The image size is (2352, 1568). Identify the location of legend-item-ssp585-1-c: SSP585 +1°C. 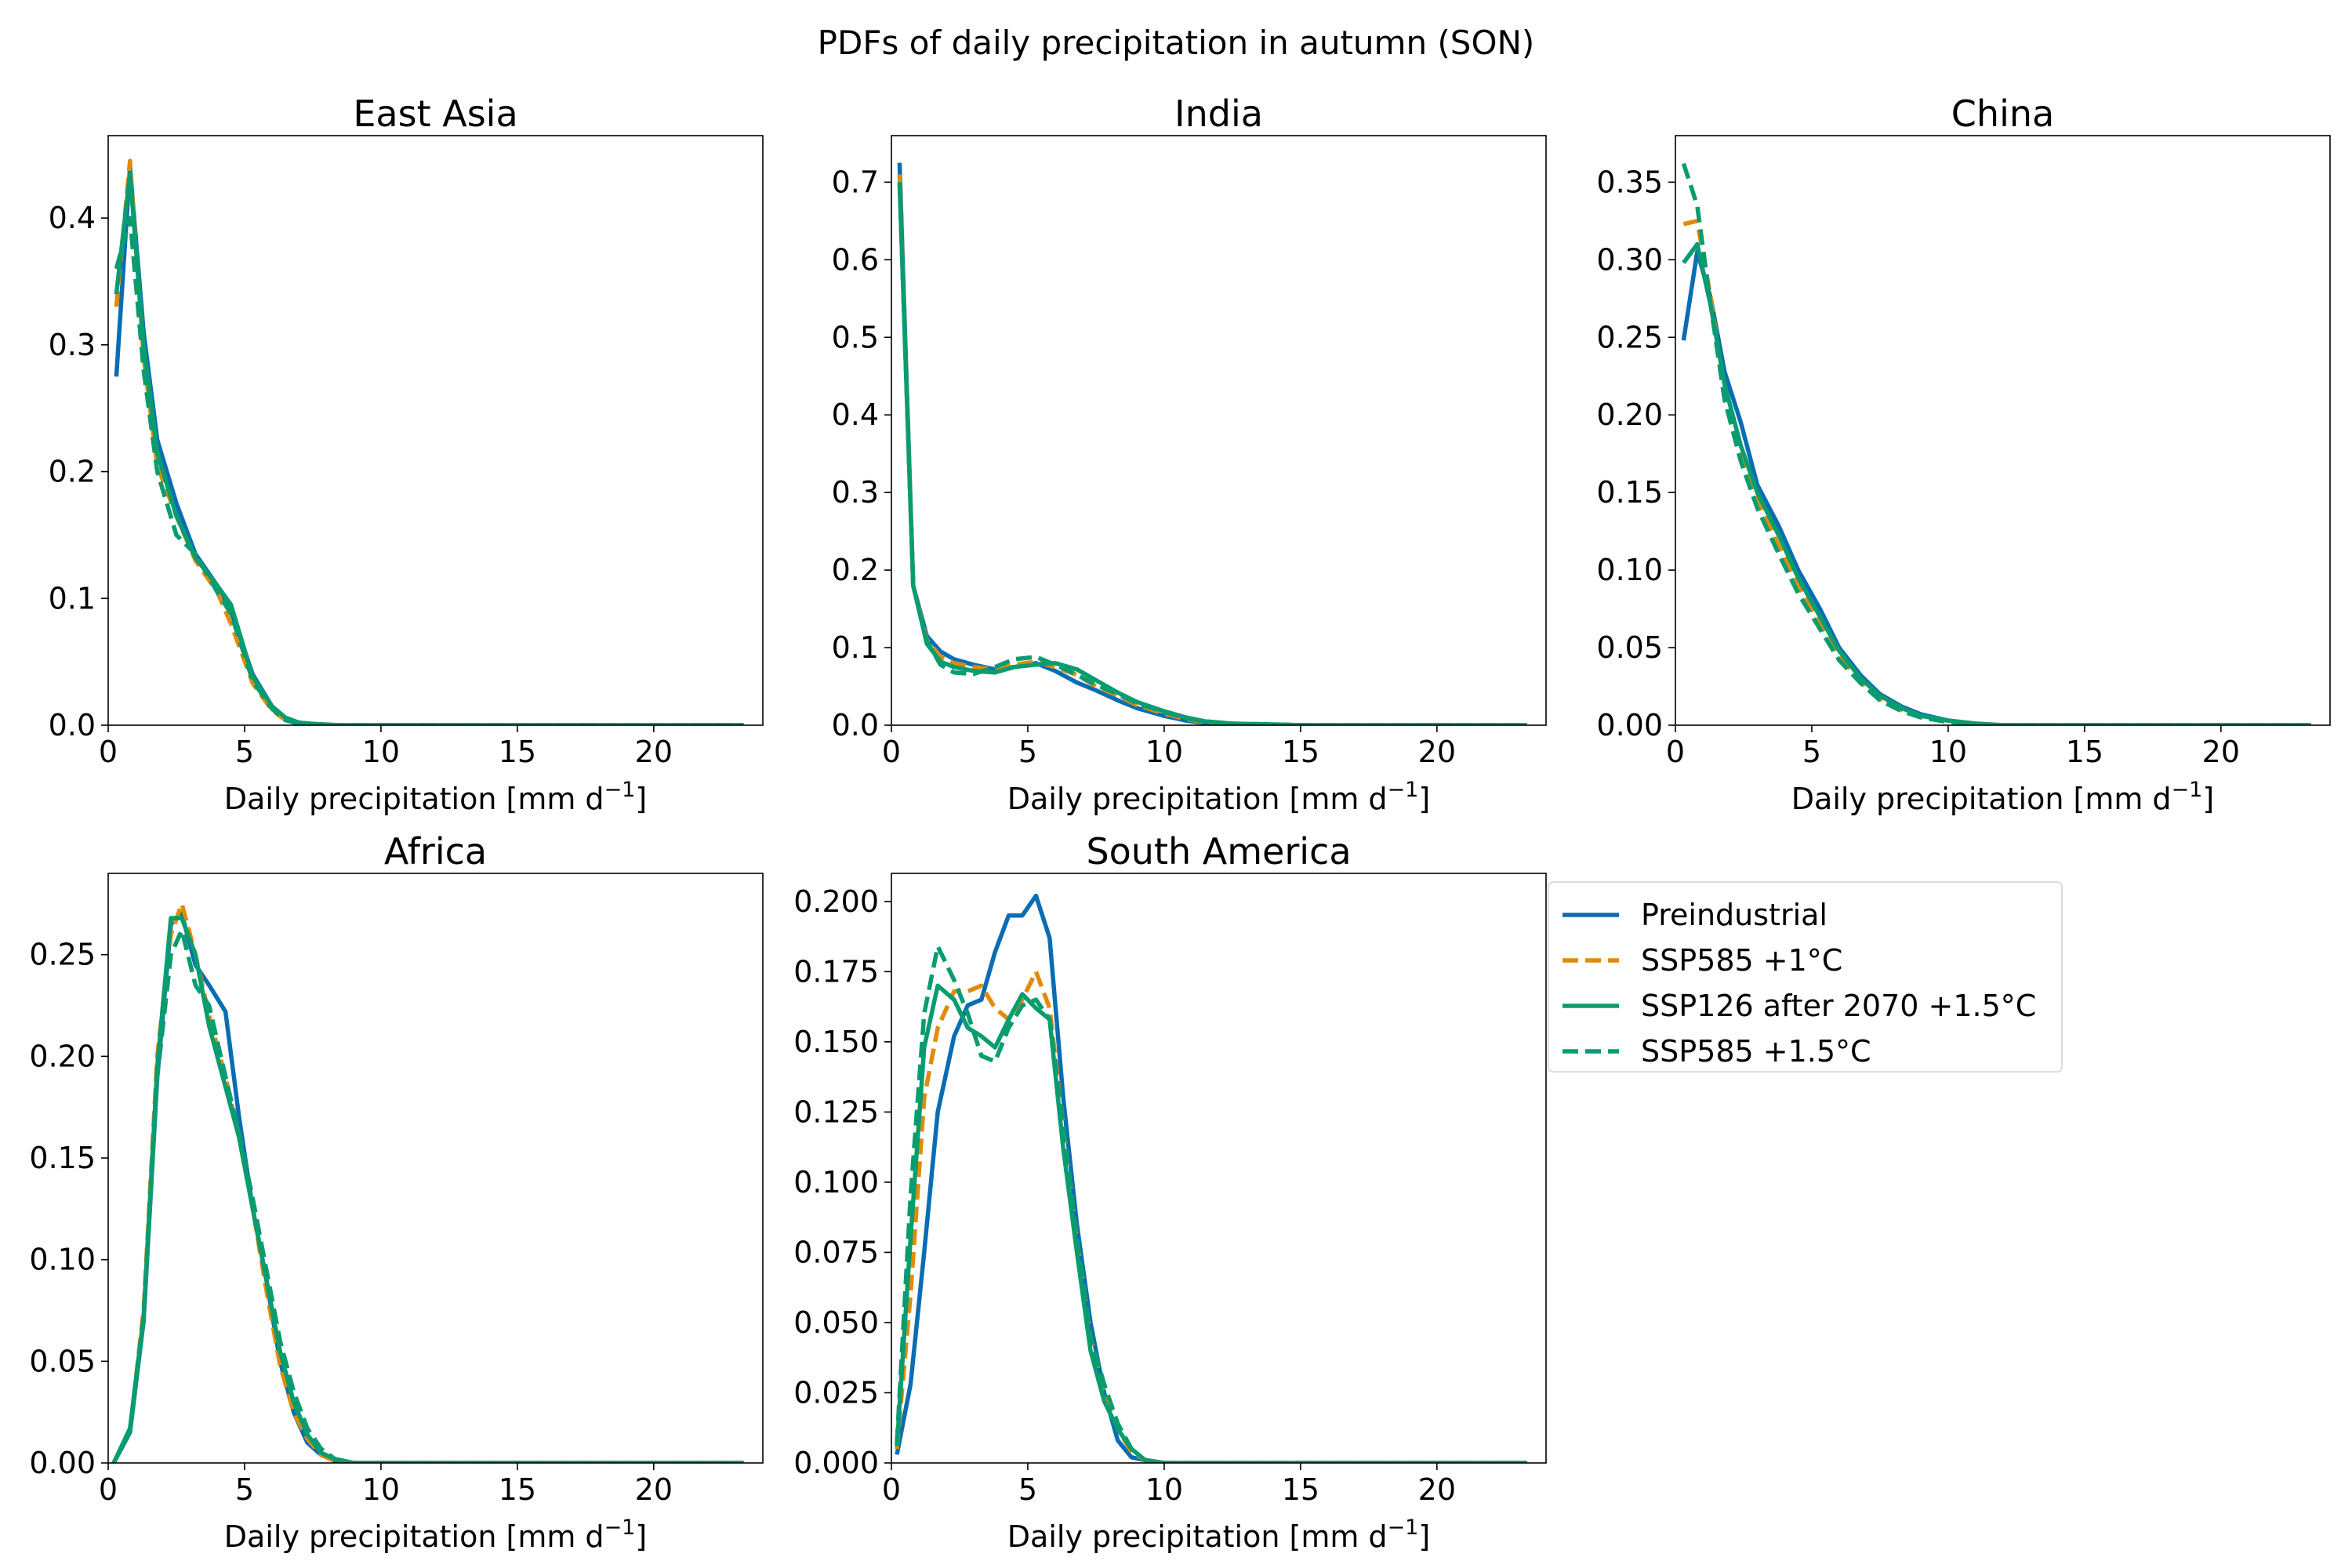
(1703, 961).